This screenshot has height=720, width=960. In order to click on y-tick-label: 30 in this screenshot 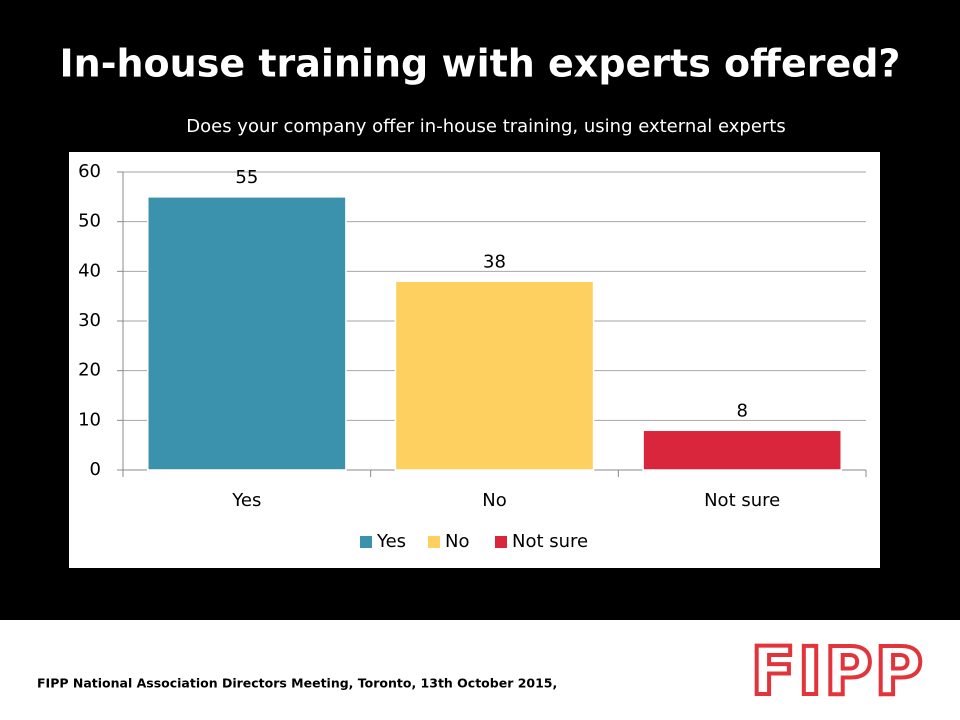, I will do `click(89, 320)`.